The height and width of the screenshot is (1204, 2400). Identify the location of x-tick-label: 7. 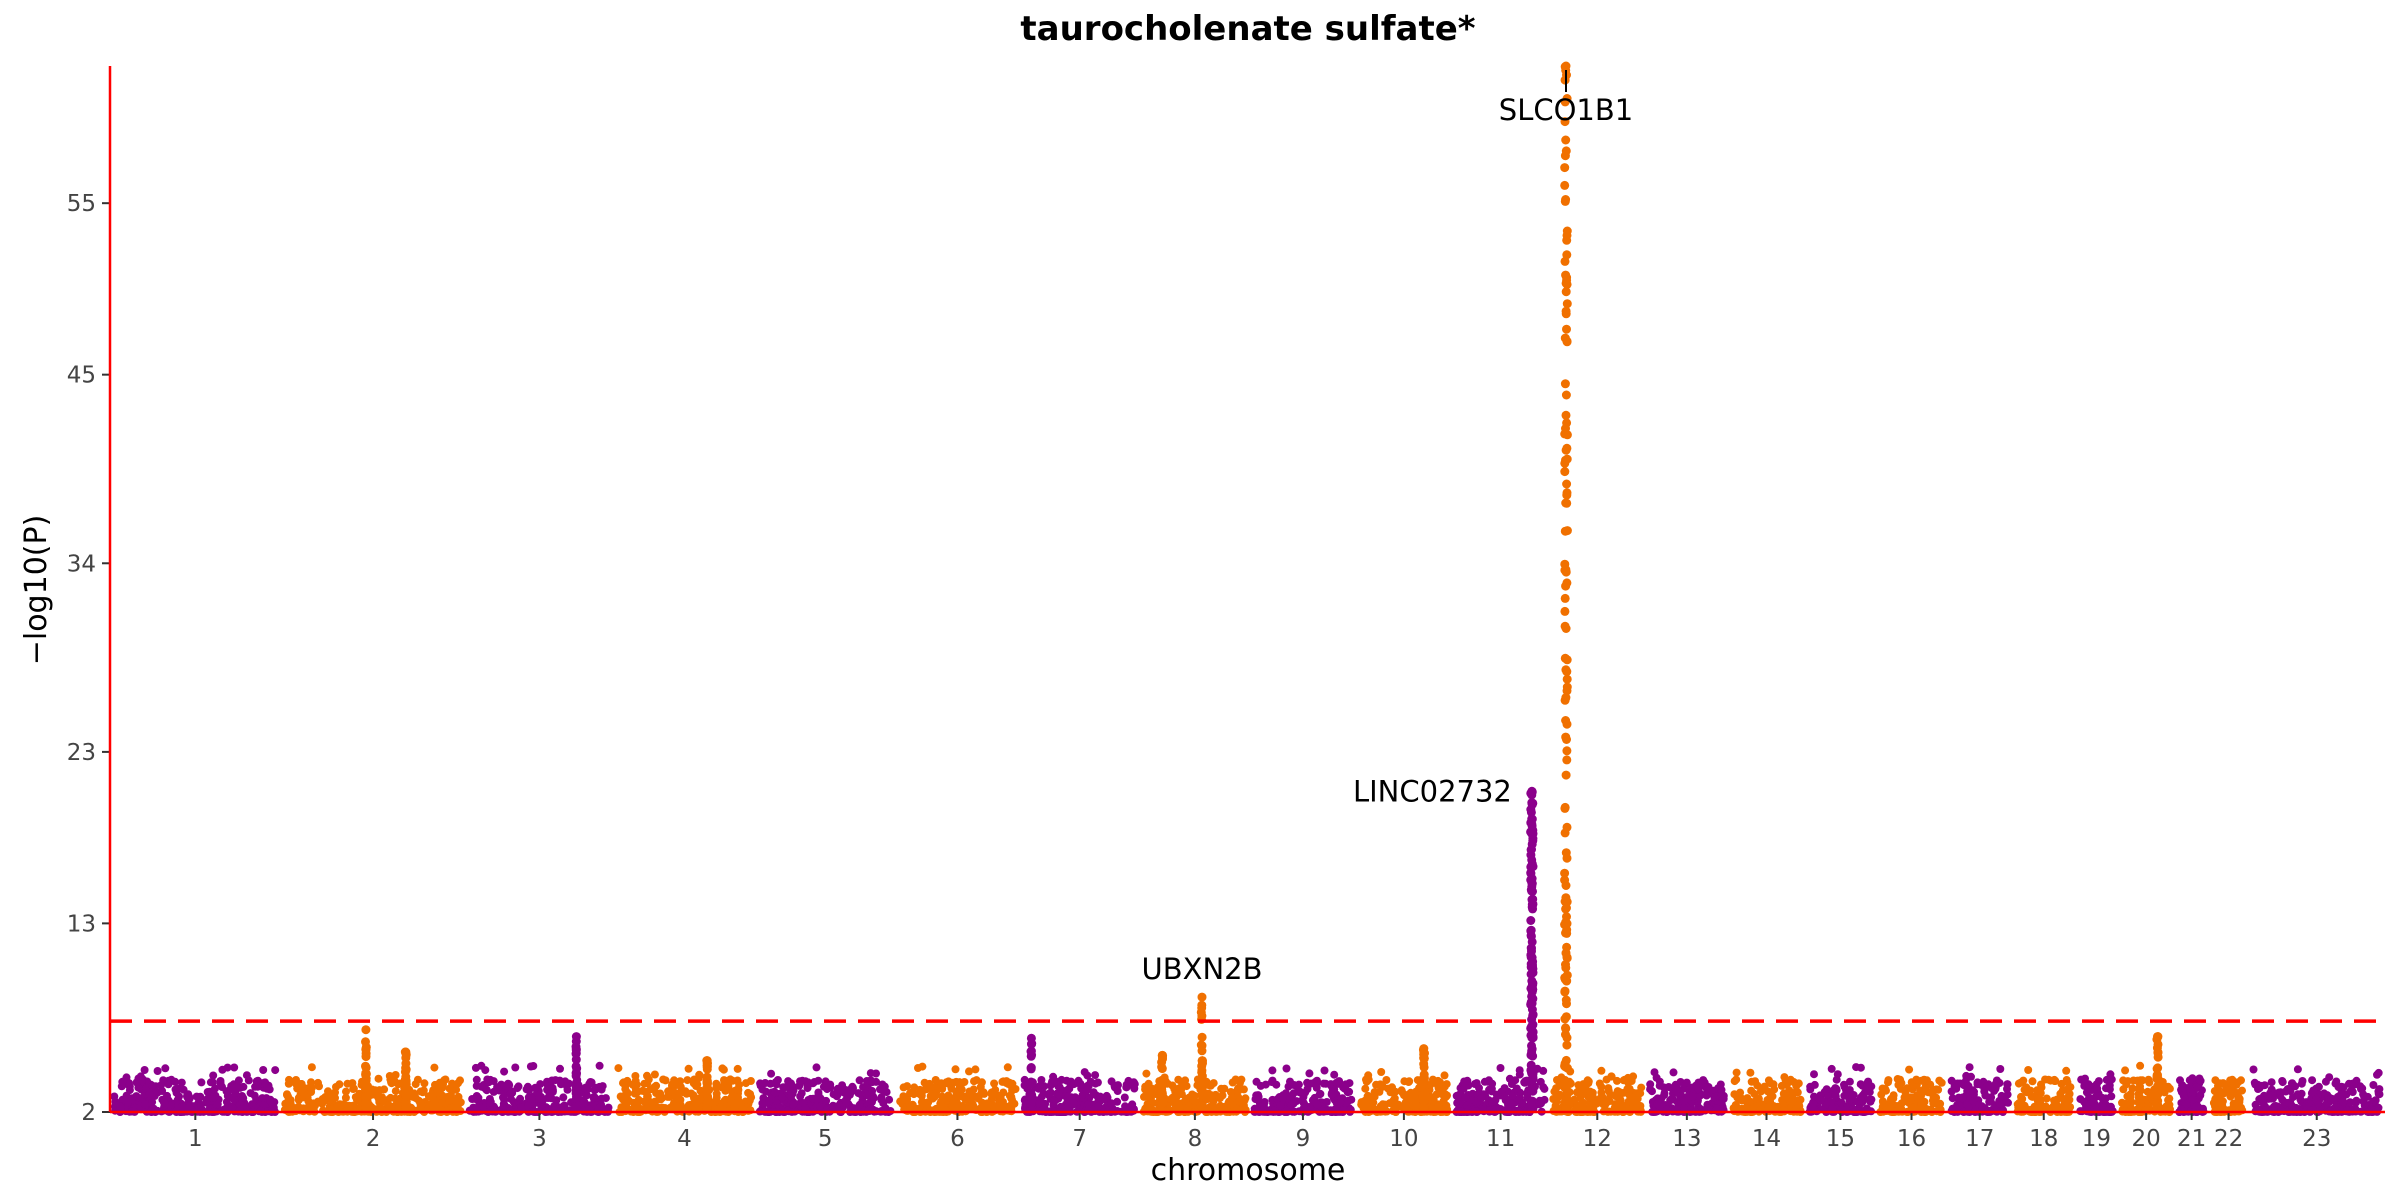
(1079, 1139).